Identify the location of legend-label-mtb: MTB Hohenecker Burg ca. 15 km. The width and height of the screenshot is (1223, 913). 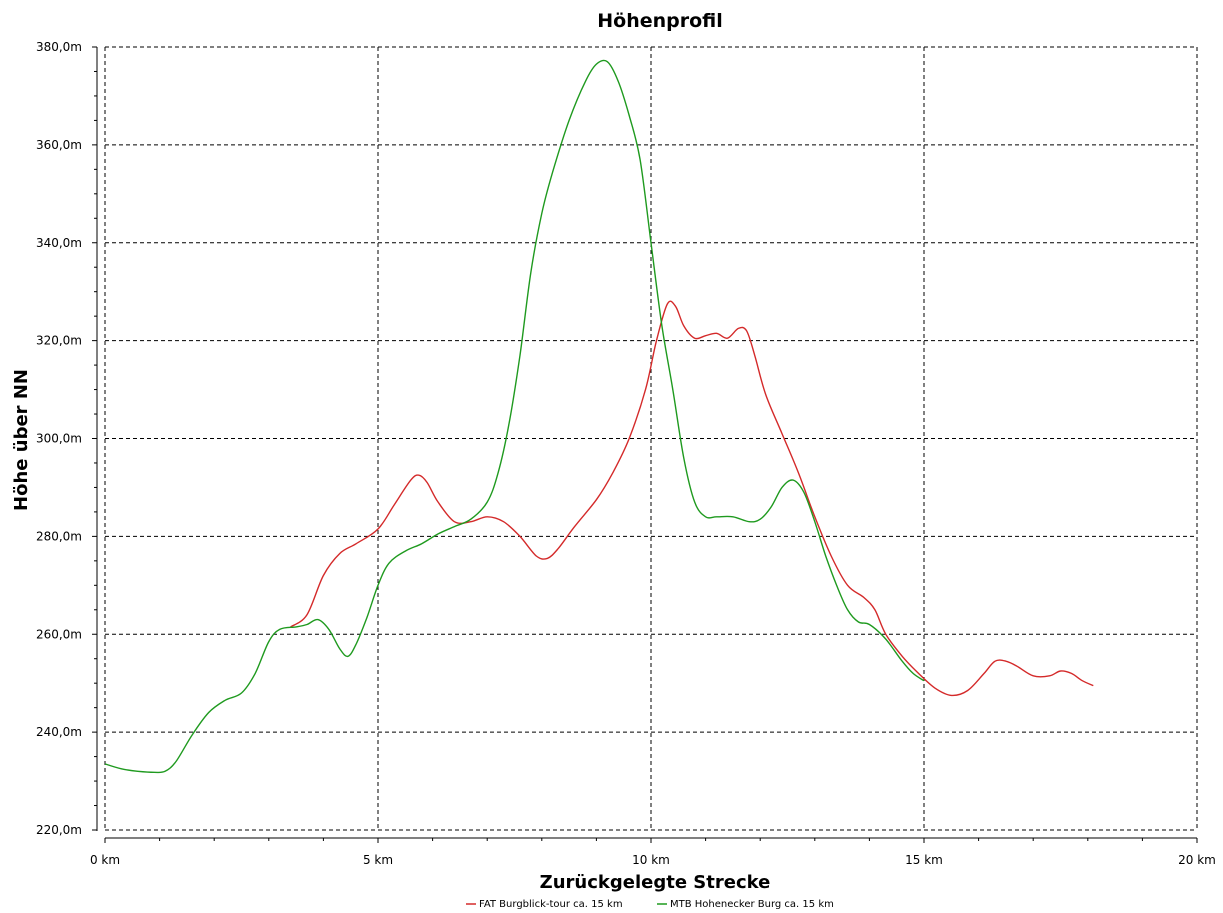
(752, 904).